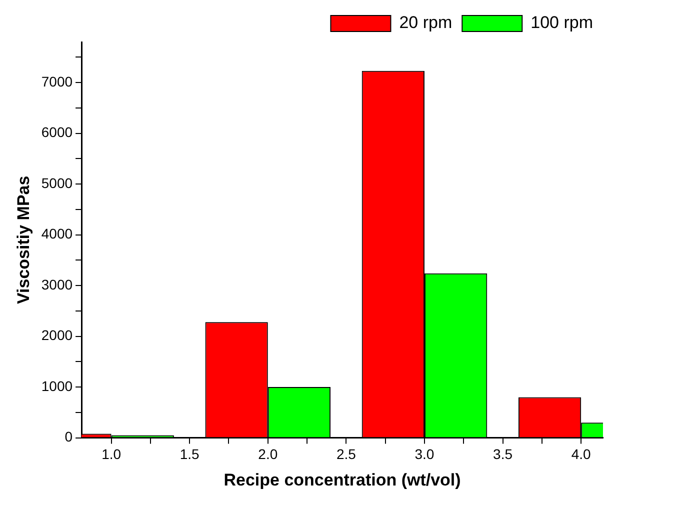  Describe the element at coordinates (112, 454) in the screenshot. I see `x-tick-label: 1.0` at that location.